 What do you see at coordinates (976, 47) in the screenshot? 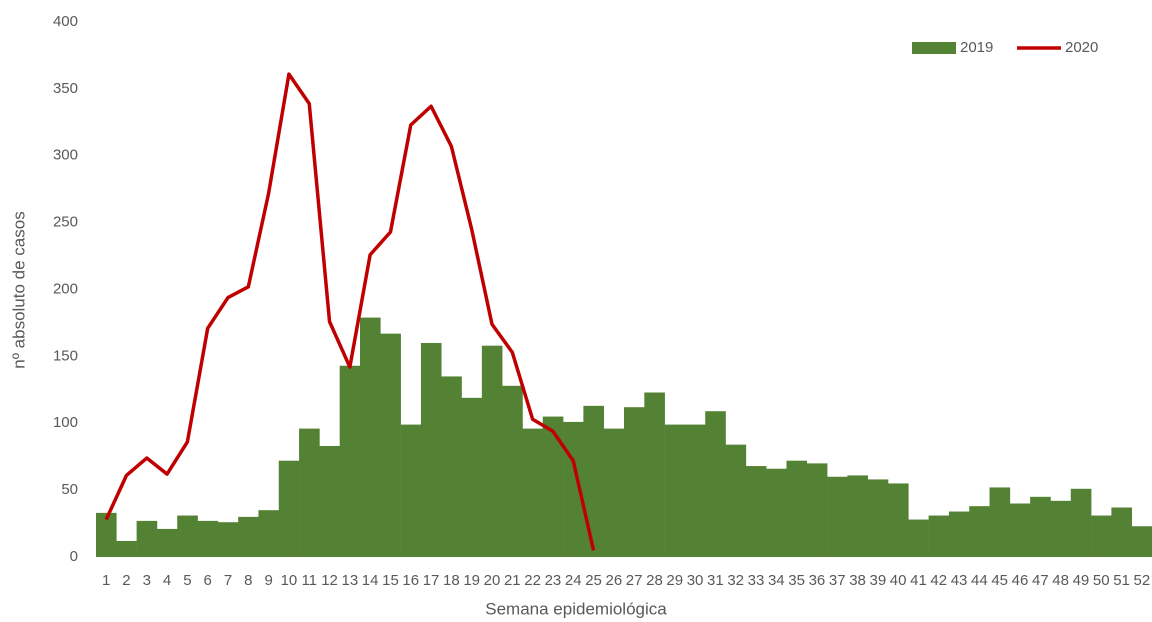
I see `legend-label: 2019` at bounding box center [976, 47].